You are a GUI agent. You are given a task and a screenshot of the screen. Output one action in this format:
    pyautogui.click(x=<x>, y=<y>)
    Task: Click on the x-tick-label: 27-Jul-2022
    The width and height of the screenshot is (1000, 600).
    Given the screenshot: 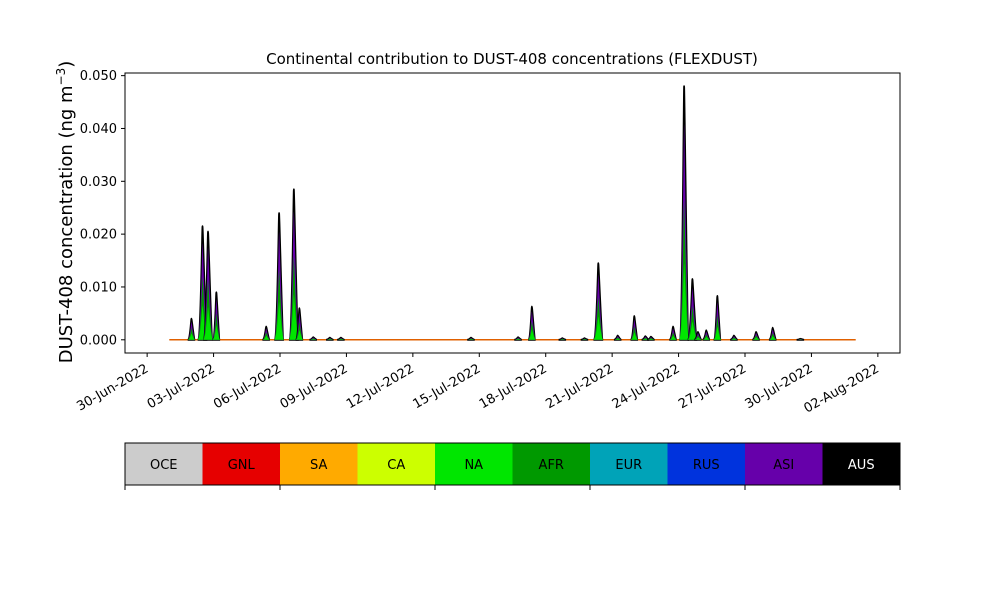 What is the action you would take?
    pyautogui.click(x=712, y=386)
    